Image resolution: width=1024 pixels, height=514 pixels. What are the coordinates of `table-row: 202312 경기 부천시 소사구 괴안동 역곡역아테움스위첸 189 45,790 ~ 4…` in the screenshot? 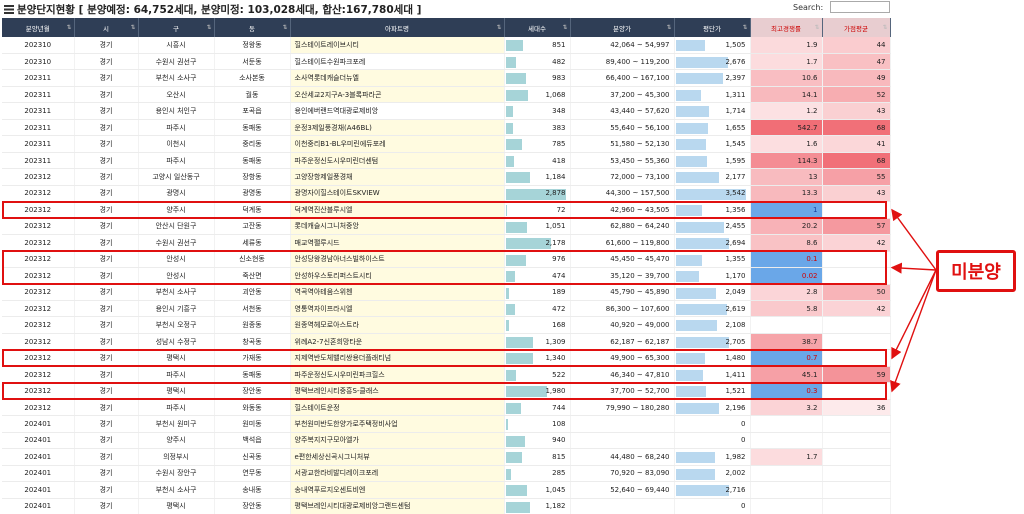 It's located at (446, 293).